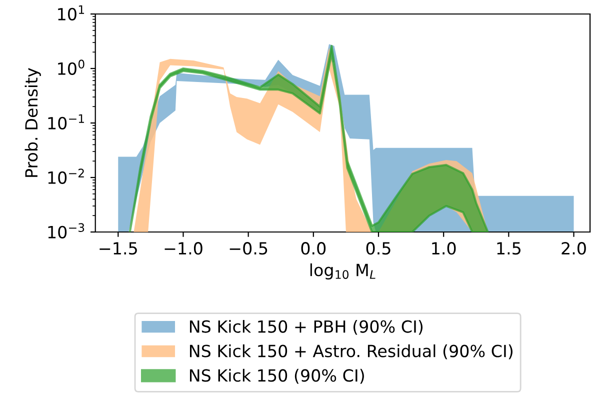 The image size is (596, 400). Describe the element at coordinates (249, 248) in the screenshot. I see `x-tick-label: −0.5` at that location.